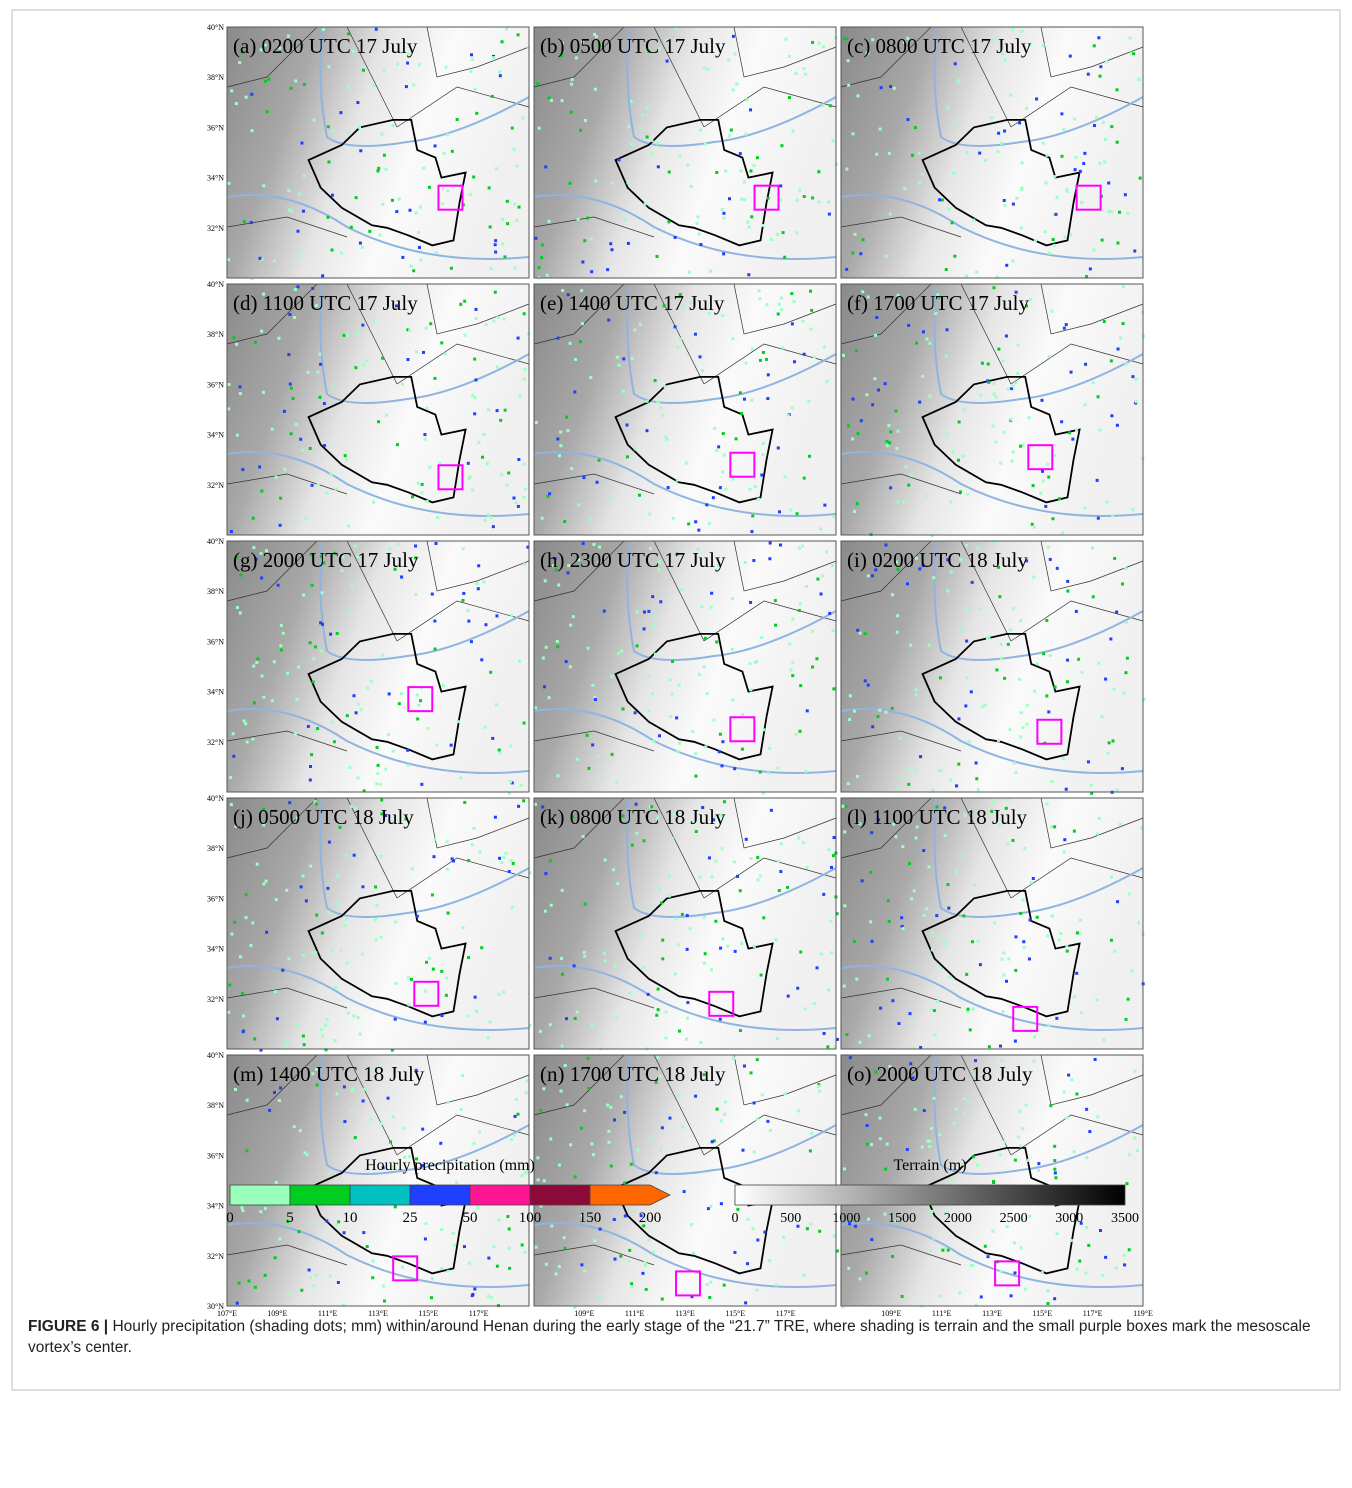 The width and height of the screenshot is (1352, 1488). What do you see at coordinates (215, 949) in the screenshot?
I see `lat-label: 34°N` at bounding box center [215, 949].